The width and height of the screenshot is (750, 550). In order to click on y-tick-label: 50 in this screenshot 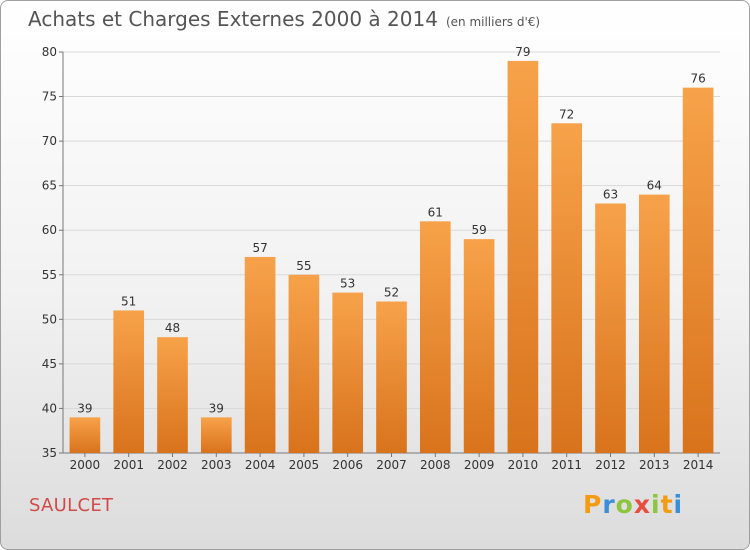, I will do `click(49, 319)`.